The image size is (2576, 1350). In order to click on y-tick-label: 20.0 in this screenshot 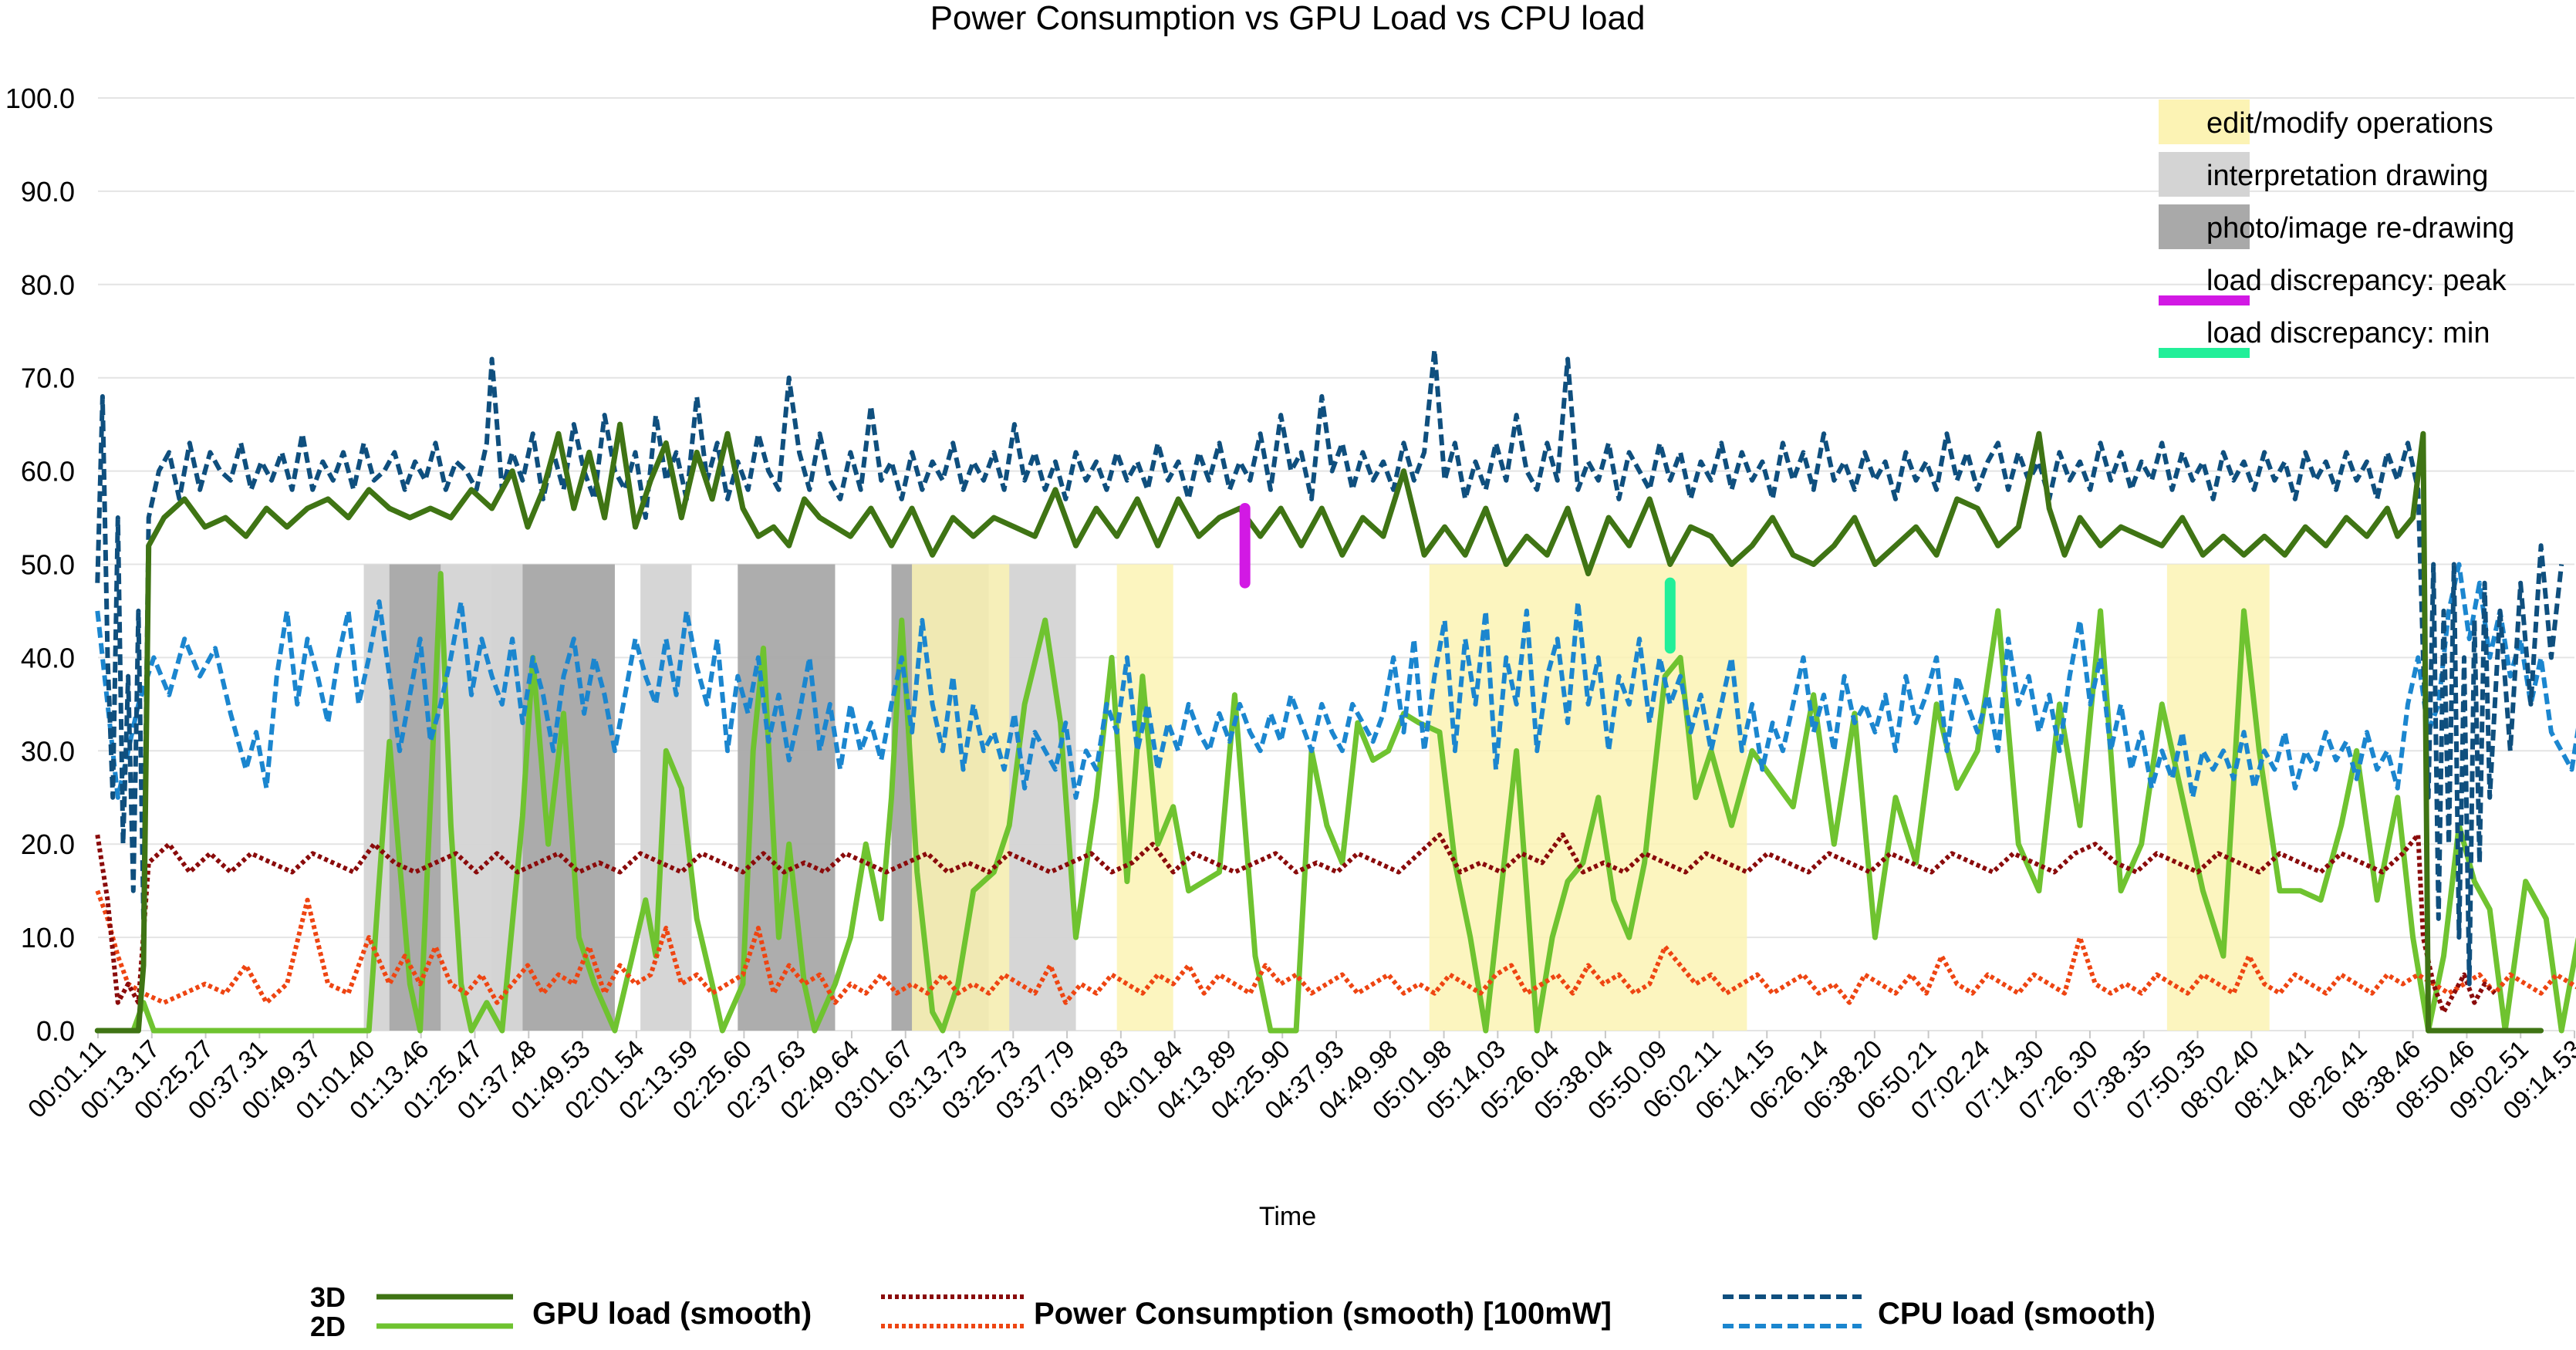, I will do `click(48, 844)`.